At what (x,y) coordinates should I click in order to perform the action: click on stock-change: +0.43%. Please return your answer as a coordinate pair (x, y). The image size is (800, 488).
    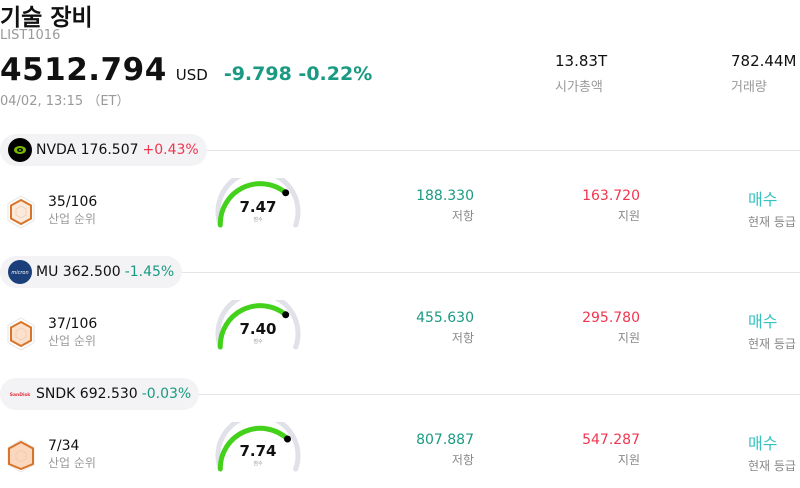
    Looking at the image, I should click on (170, 150).